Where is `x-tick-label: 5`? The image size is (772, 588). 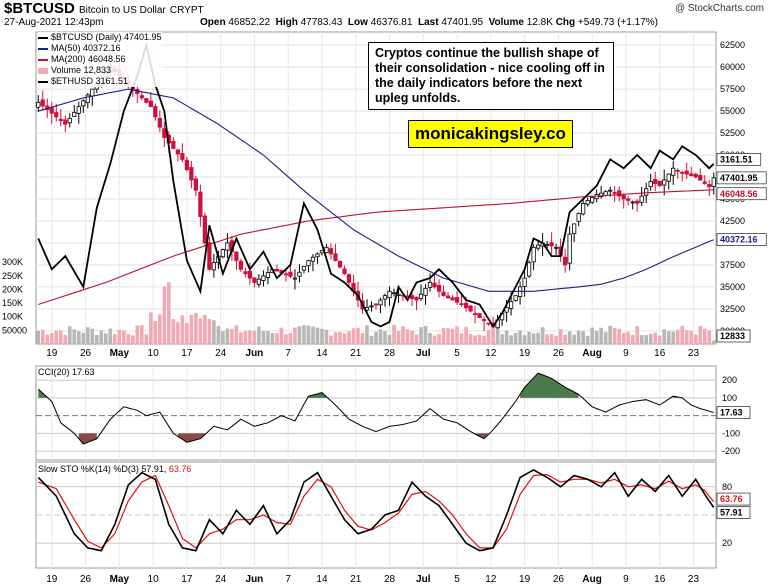 x-tick-label: 5 is located at coordinates (457, 353).